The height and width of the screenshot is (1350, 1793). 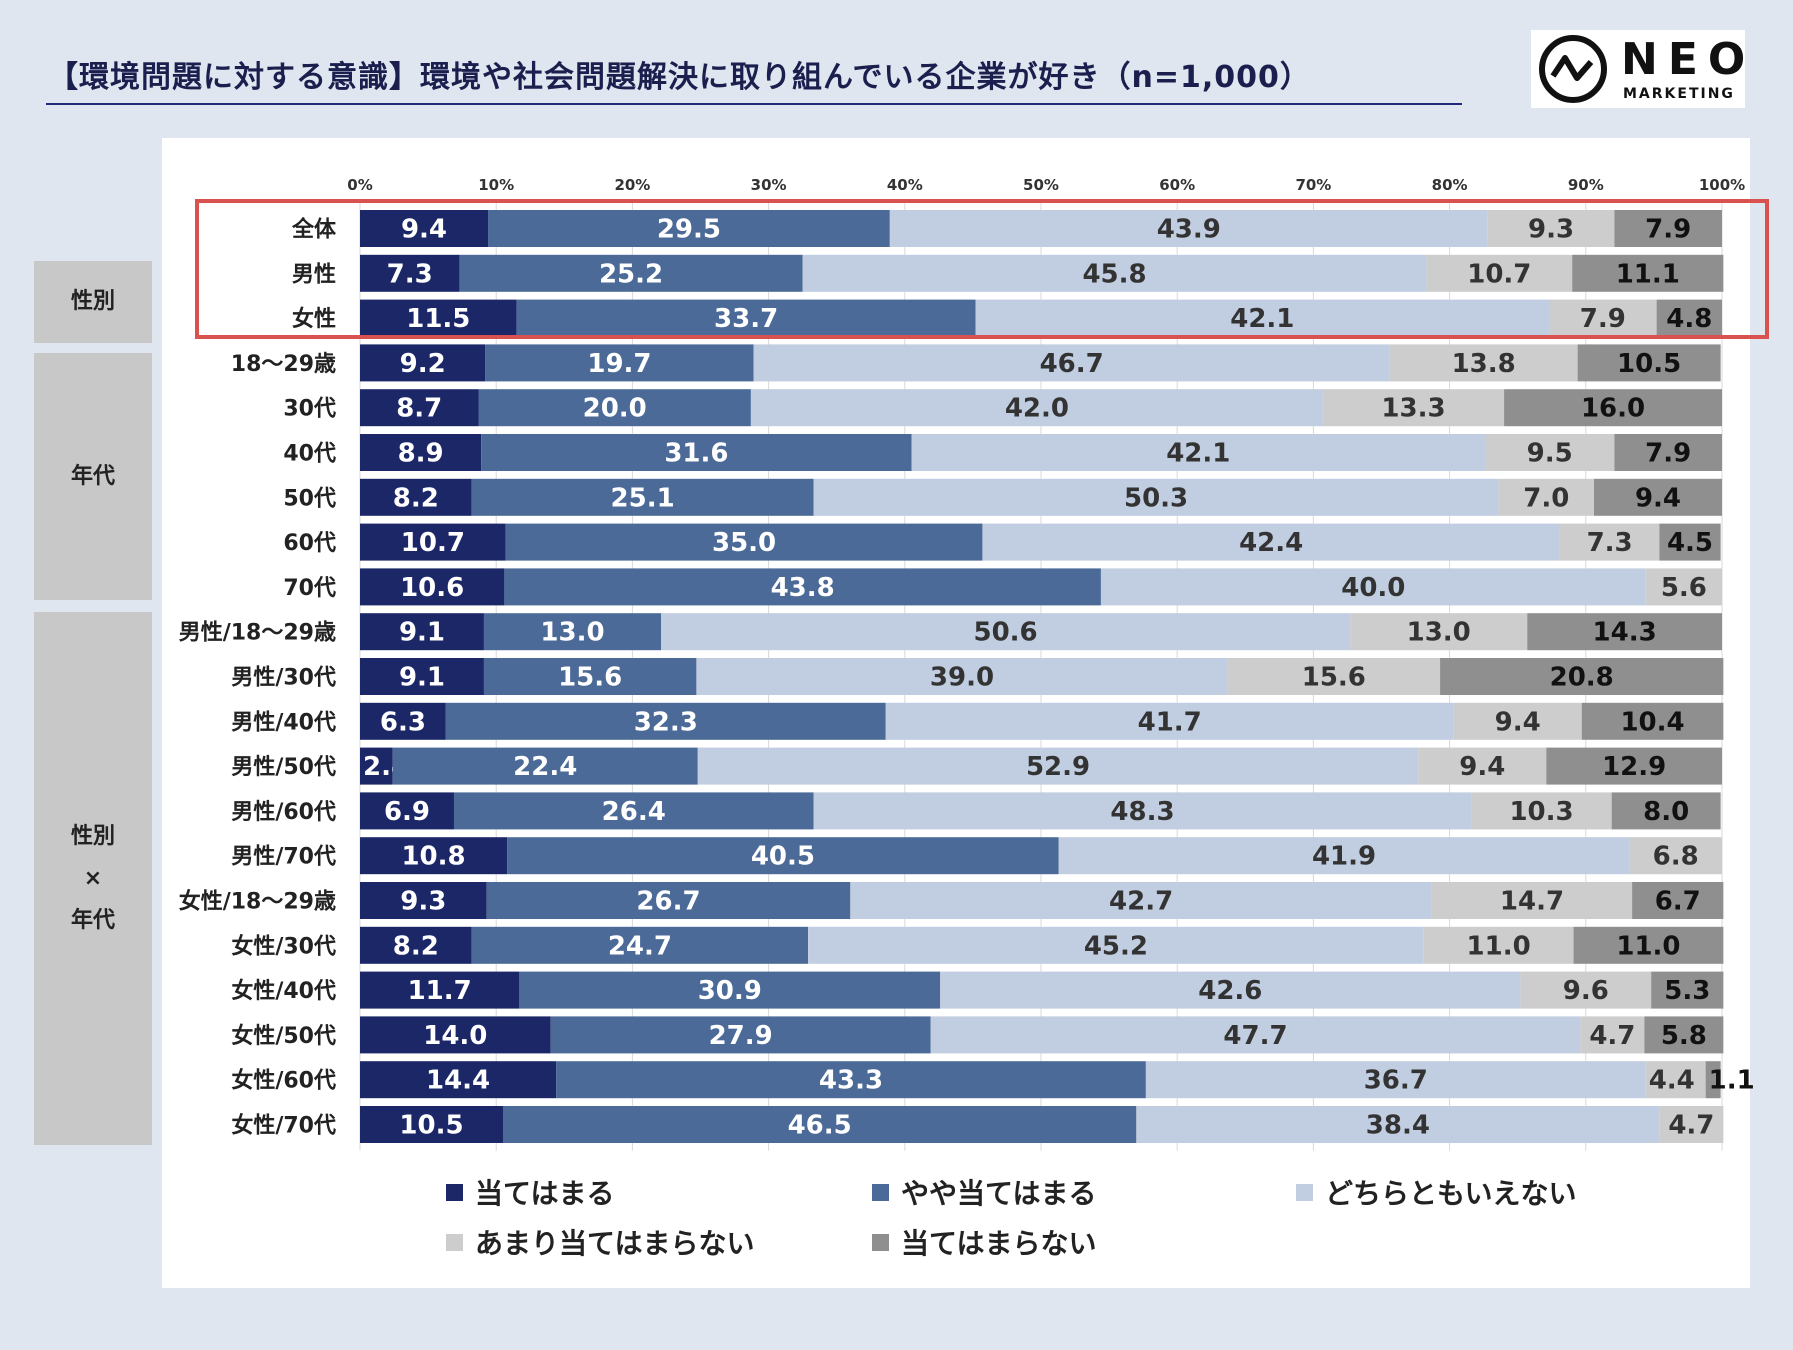 I want to click on legend-item-2: やや当てはまる, so click(x=984, y=1192).